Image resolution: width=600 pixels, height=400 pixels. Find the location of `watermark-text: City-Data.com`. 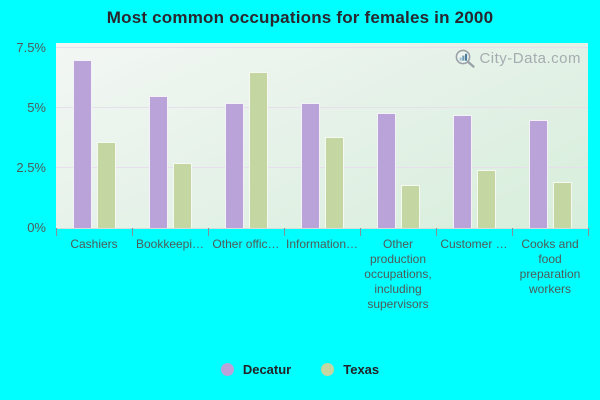

watermark-text: City-Data.com is located at coordinates (530, 58).